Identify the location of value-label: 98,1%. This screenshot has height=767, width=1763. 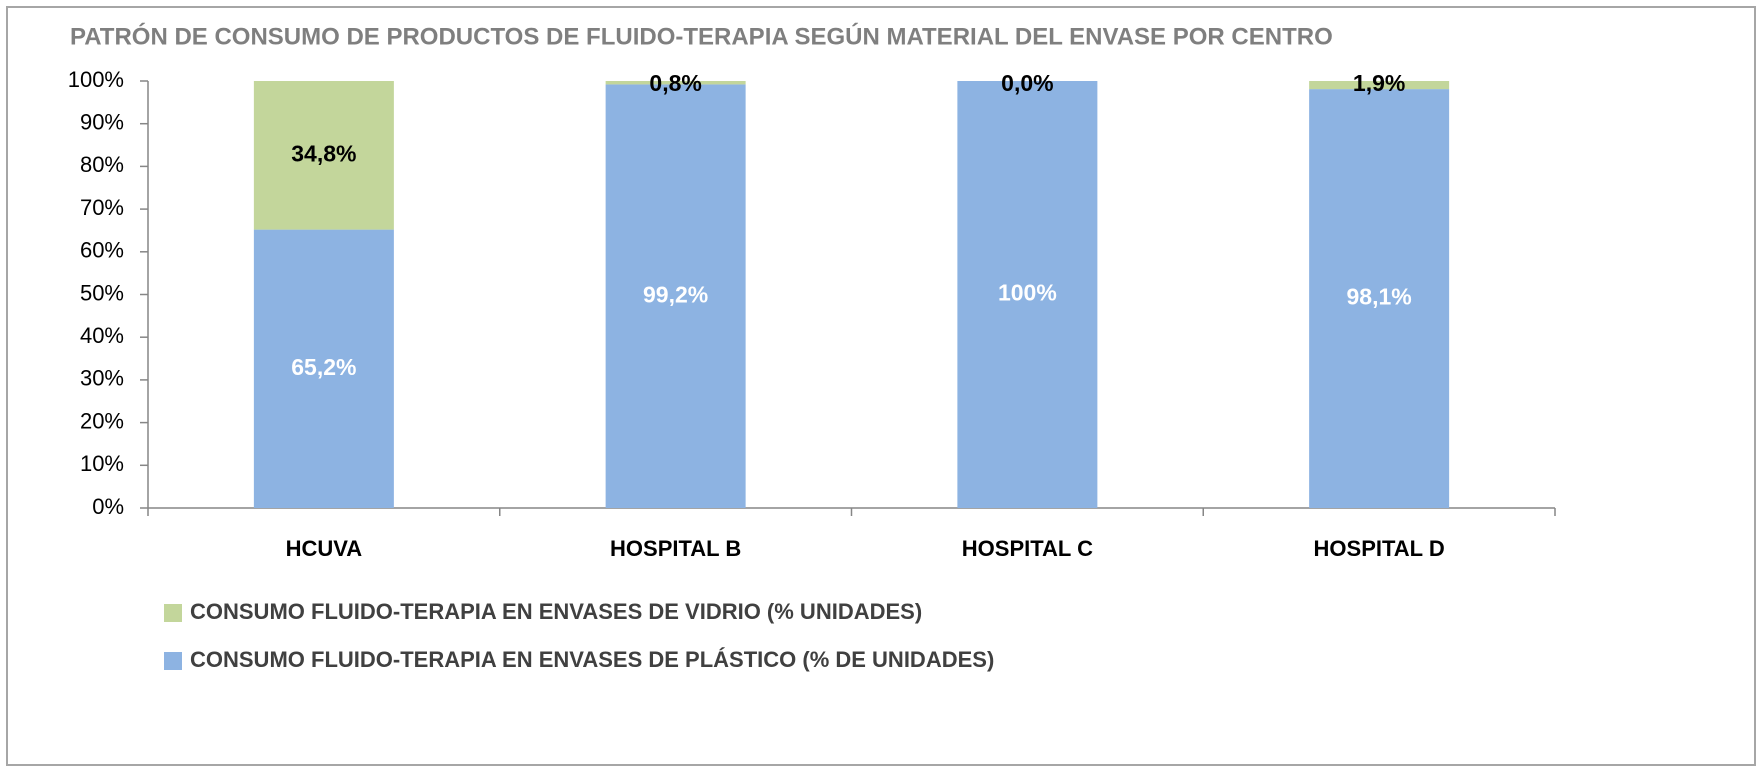
(1379, 297).